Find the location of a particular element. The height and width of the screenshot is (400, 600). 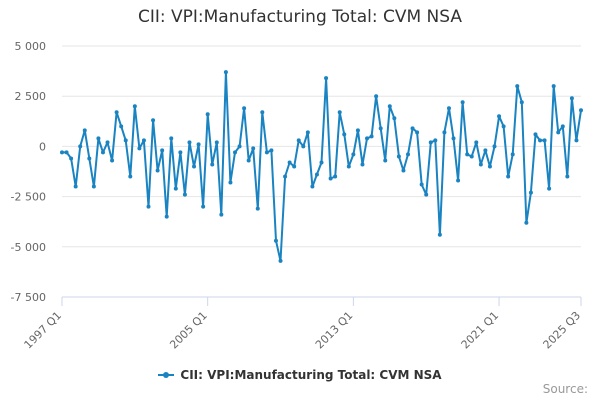

legend: CII: VPI:Manufacturing Total: CVM NSA is located at coordinates (300, 373).